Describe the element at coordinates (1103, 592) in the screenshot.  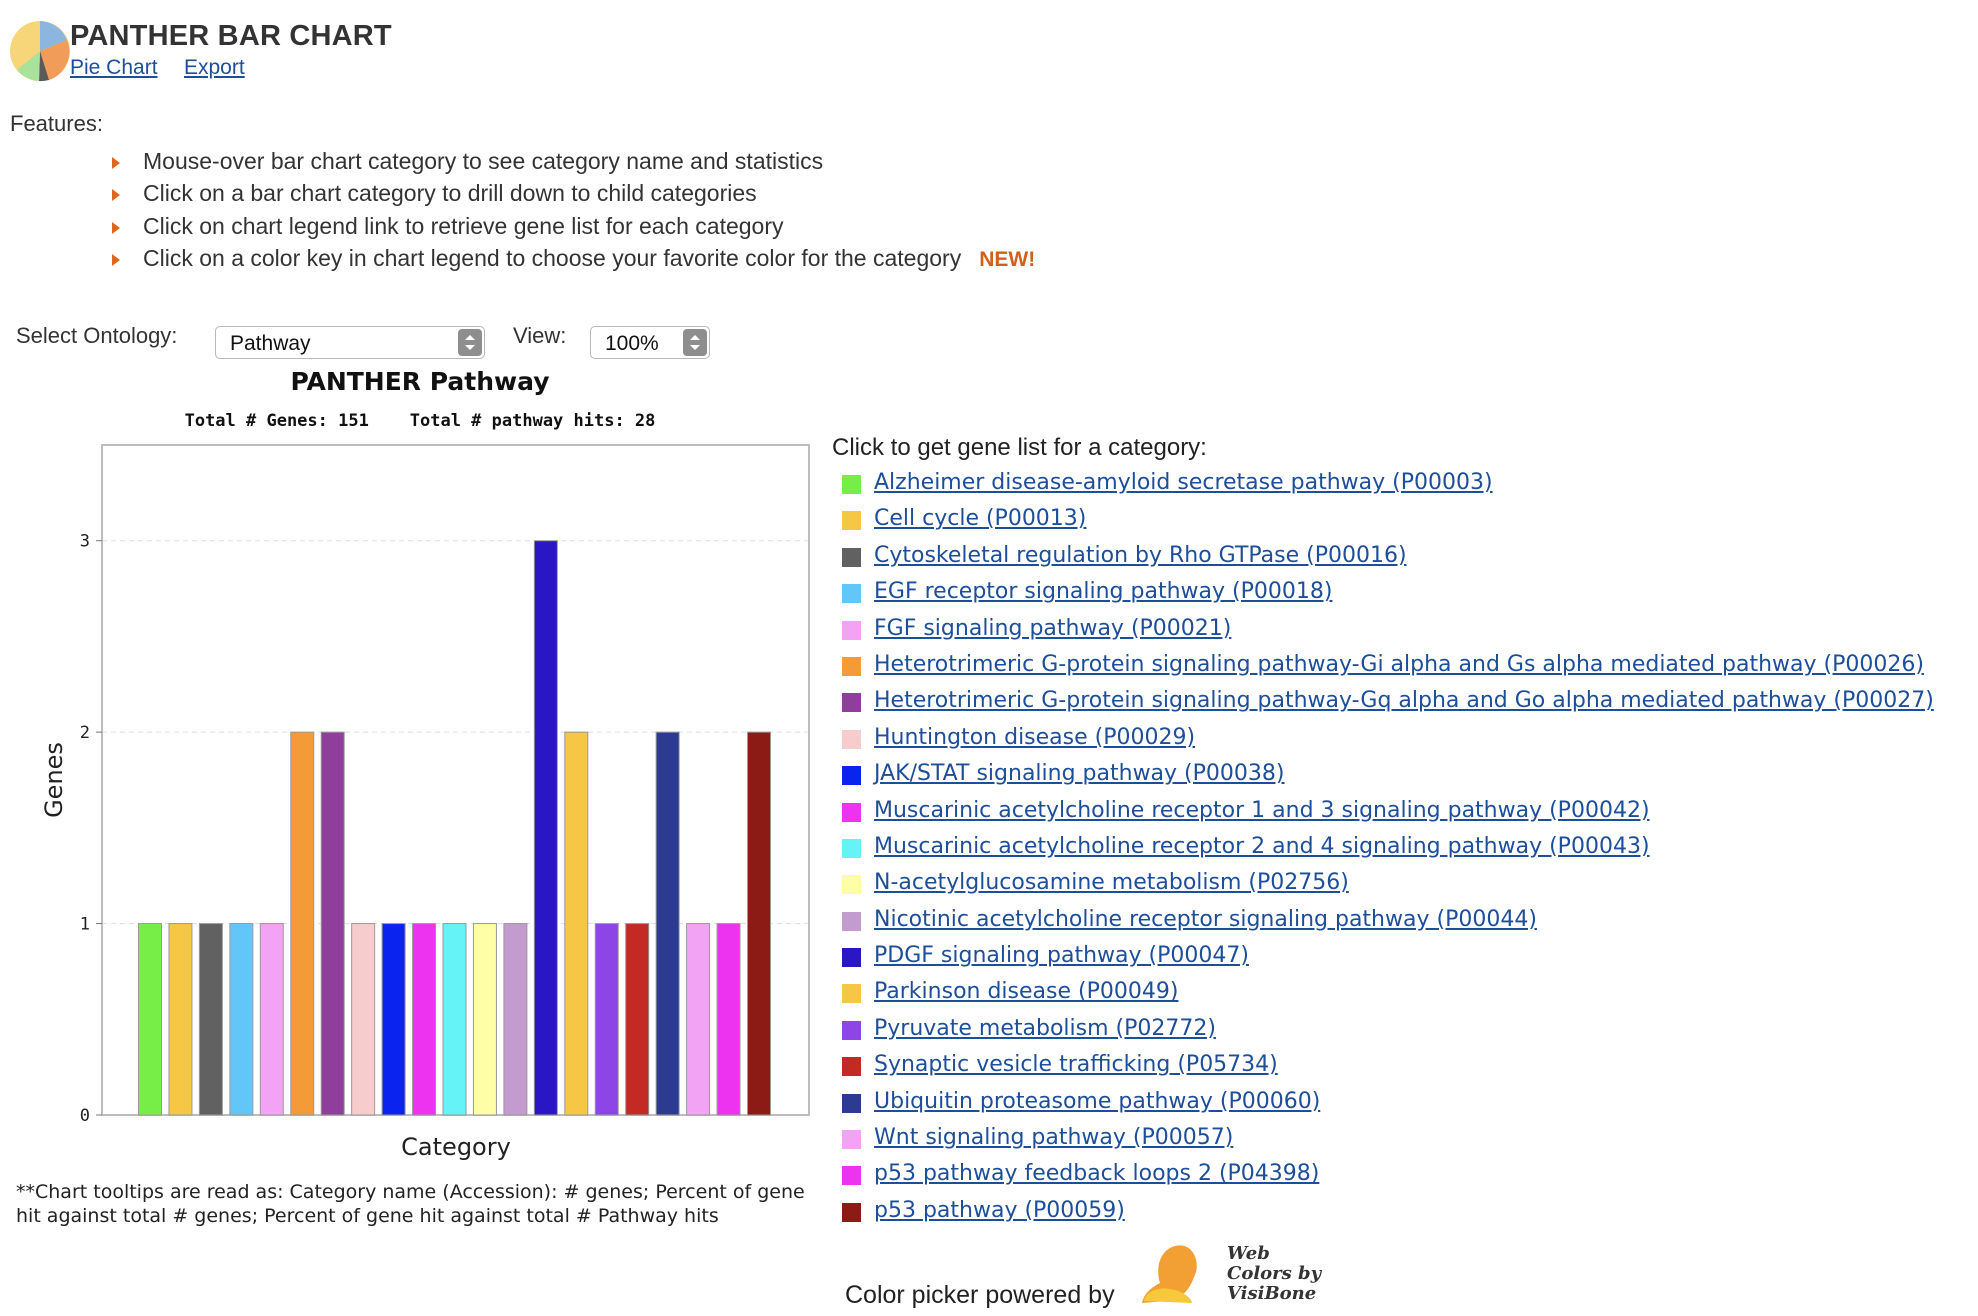
I see `legend-gene-list-link: EGF receptor signaling pathway (P00018)` at that location.